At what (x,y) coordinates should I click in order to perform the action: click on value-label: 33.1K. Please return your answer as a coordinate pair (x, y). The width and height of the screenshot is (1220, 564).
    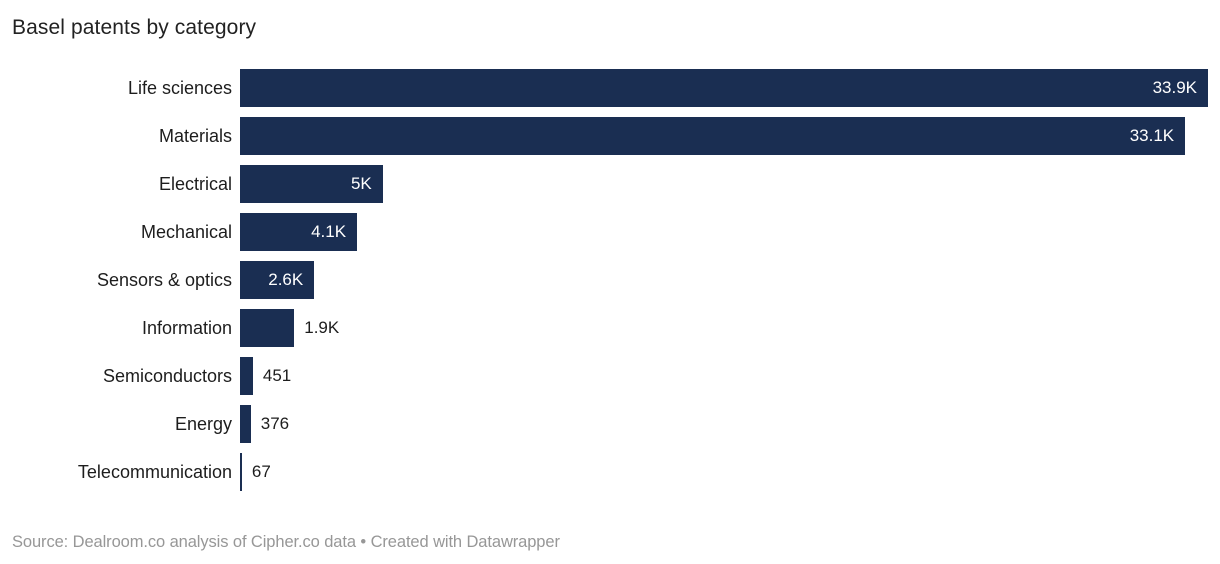
    Looking at the image, I should click on (1152, 135).